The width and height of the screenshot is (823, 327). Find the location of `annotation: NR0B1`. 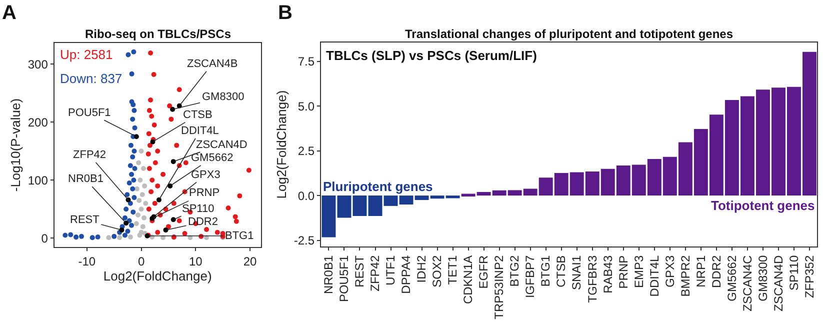

annotation: NR0B1 is located at coordinates (86, 179).